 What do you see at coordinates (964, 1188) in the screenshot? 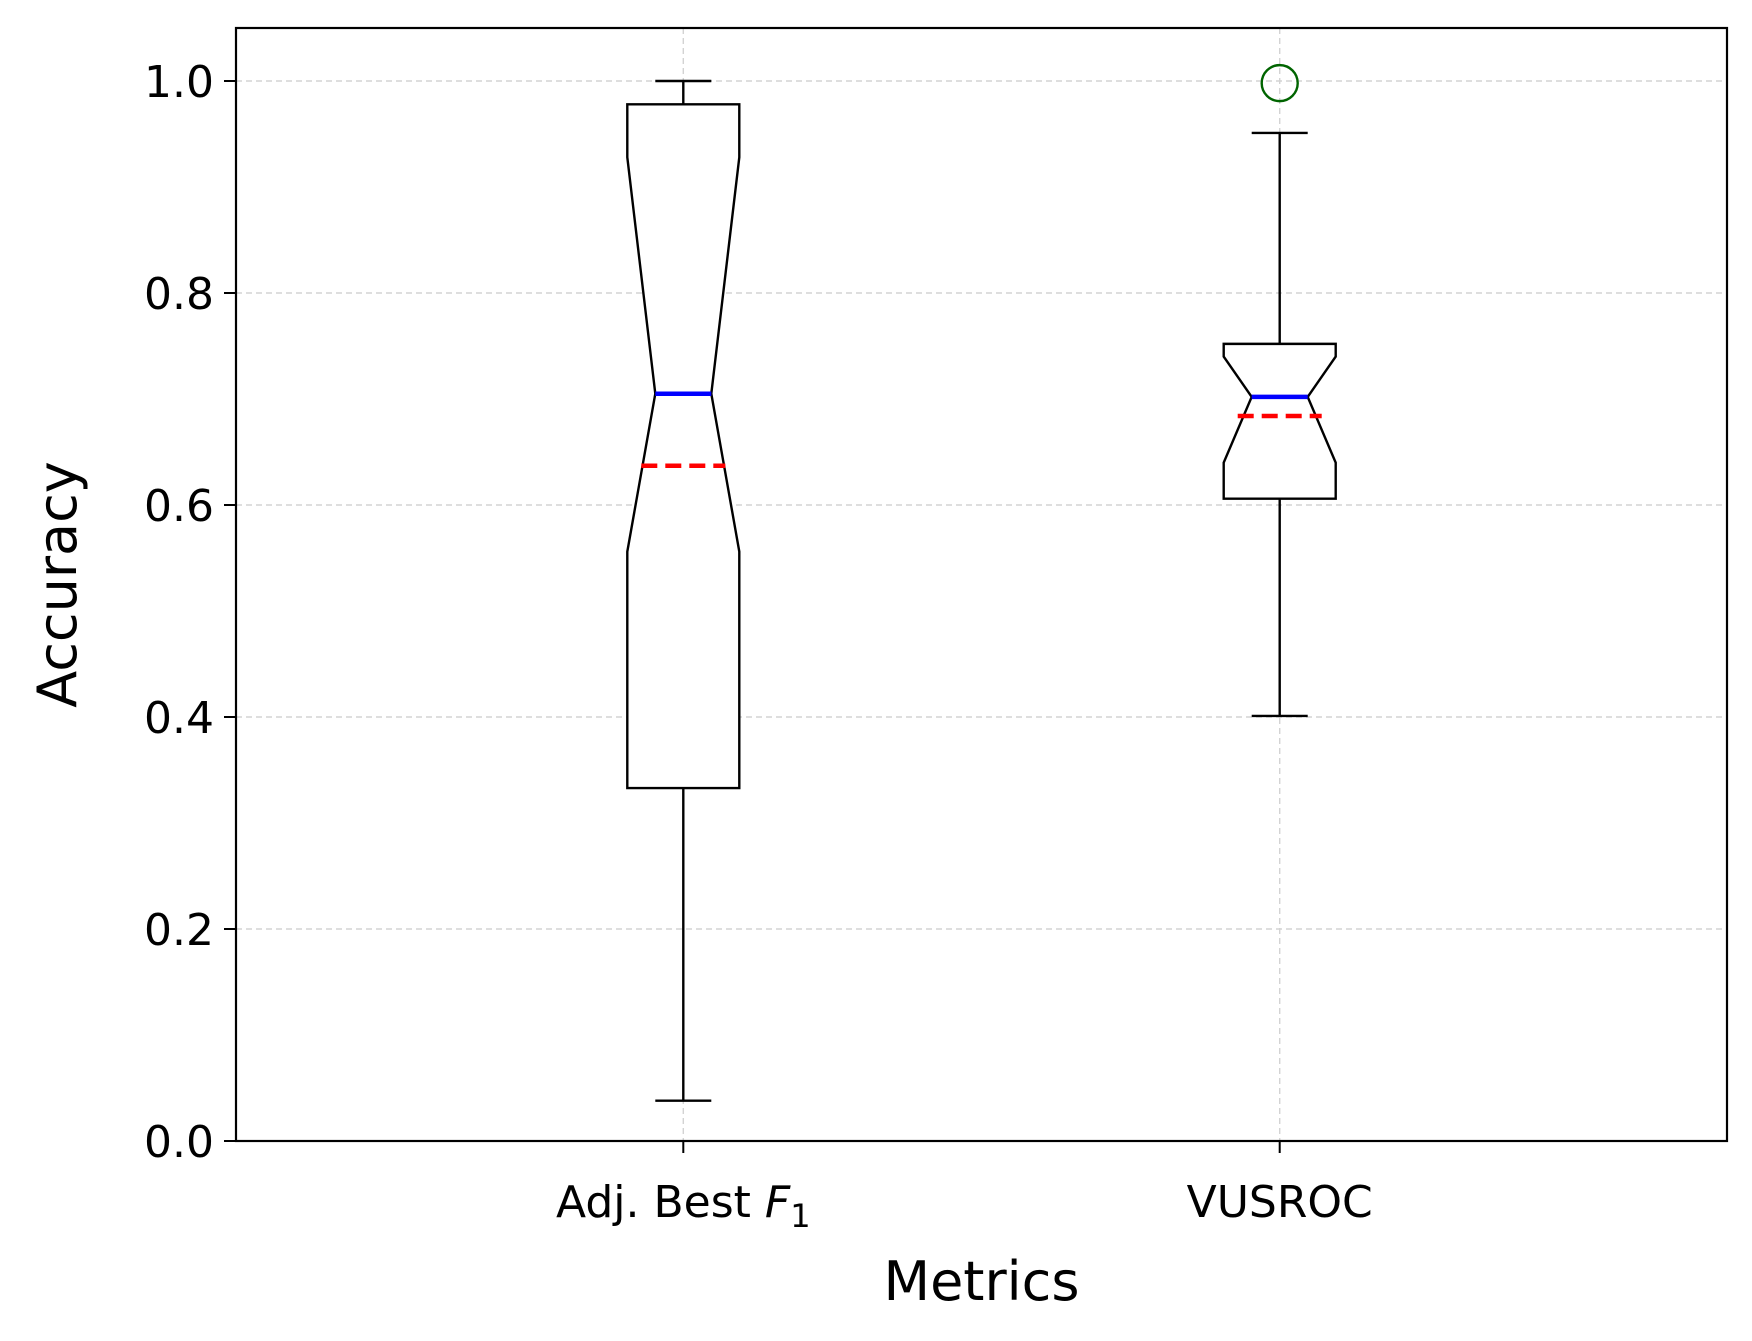
I see `x-axis: Adj. Best F1 VUSROC` at bounding box center [964, 1188].